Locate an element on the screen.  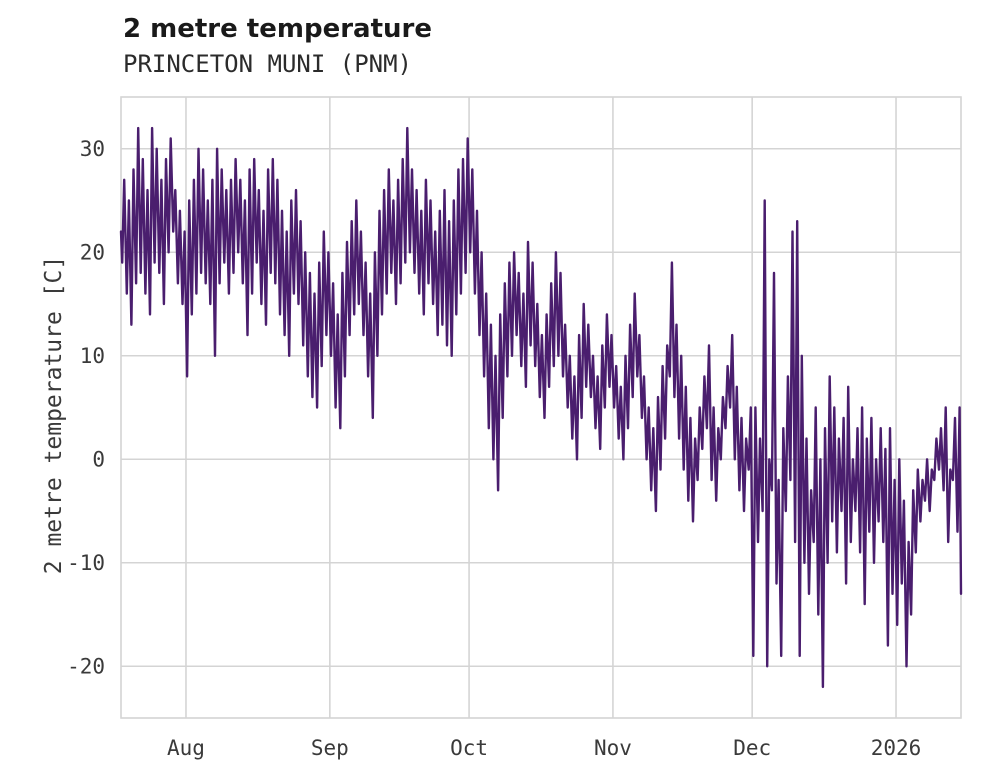
x-tick-label: Sep is located at coordinates (330, 748).